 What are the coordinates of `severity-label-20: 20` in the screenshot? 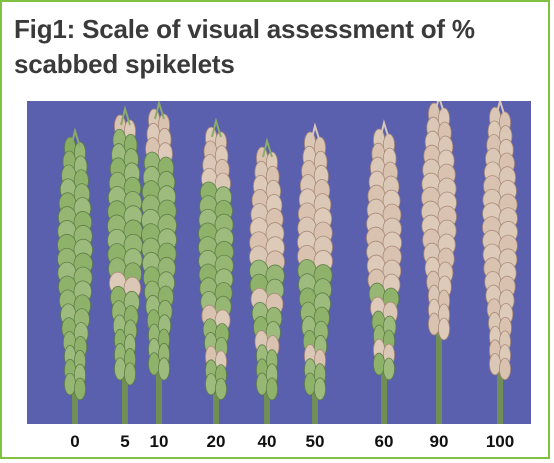 It's located at (216, 441).